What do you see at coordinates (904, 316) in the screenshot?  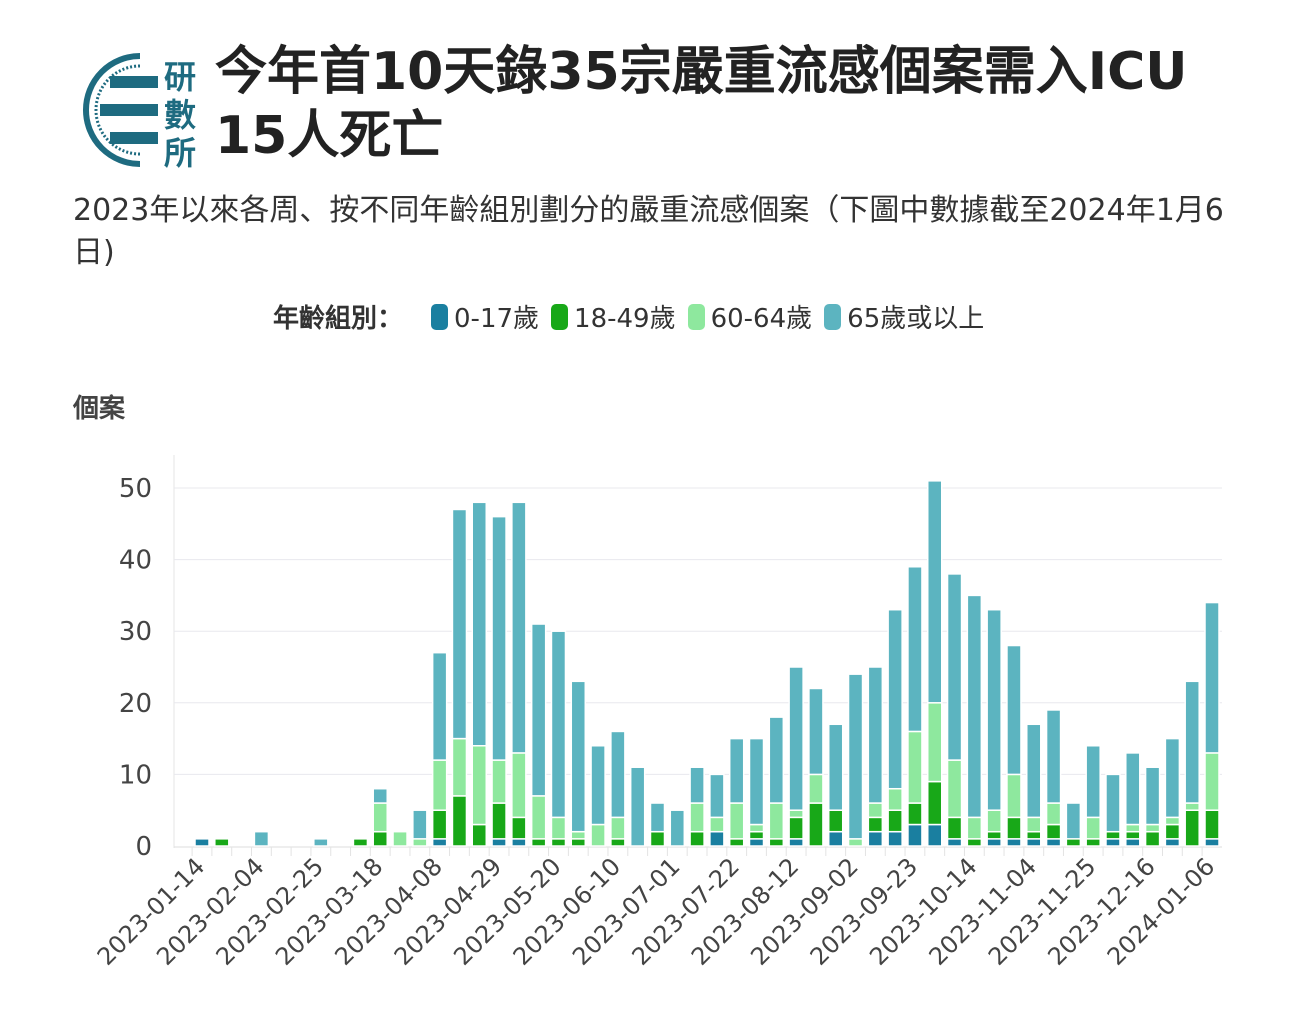 I see `legend-item: 65歲或以上` at bounding box center [904, 316].